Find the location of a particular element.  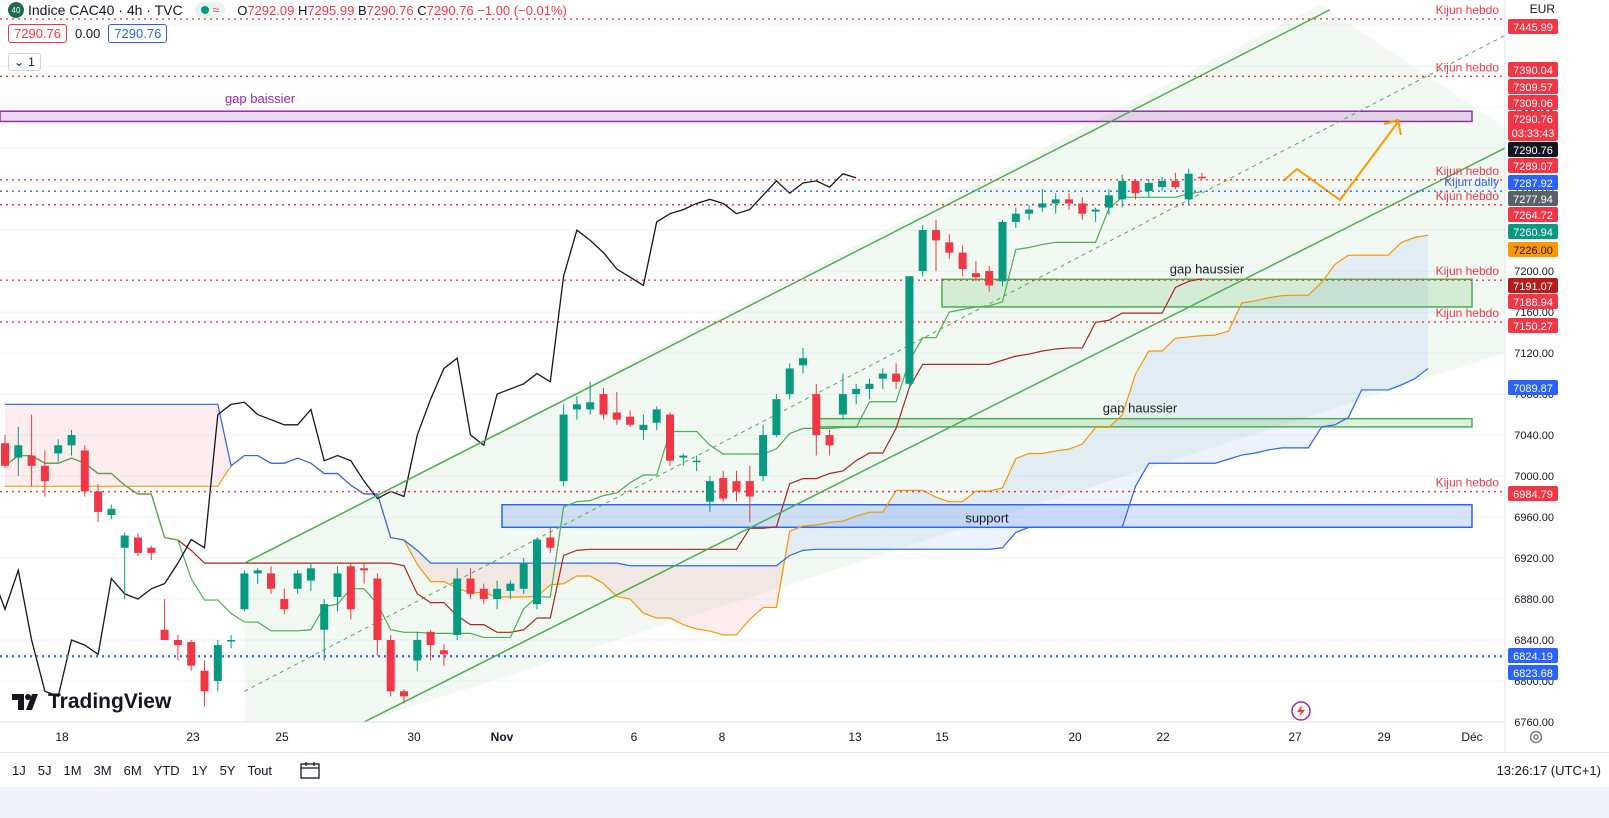

zone-label: gap baissier is located at coordinates (260, 98).